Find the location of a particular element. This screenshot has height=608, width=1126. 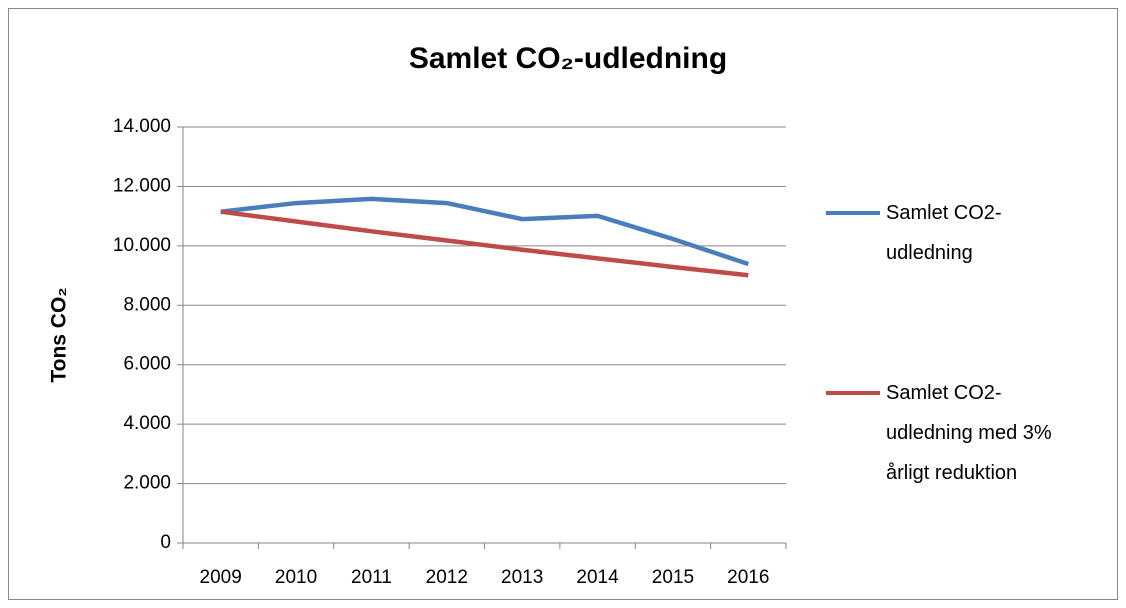

x-tick-label: 2010 is located at coordinates (296, 577).